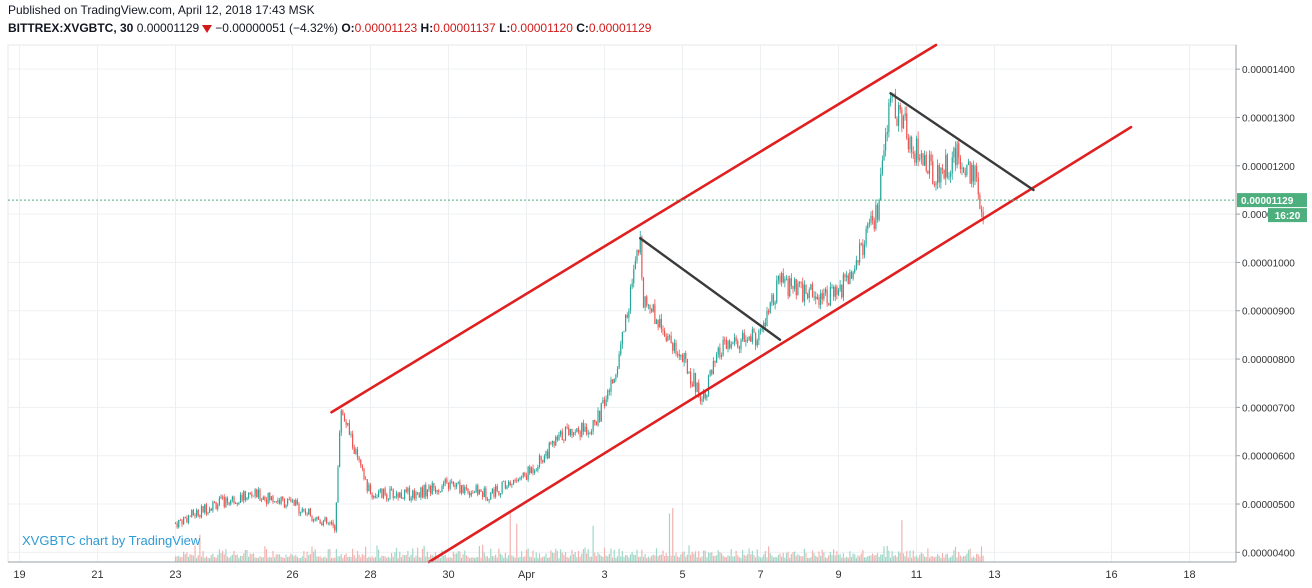 The width and height of the screenshot is (1312, 588). Describe the element at coordinates (1268, 553) in the screenshot. I see `y-tick-label: 0.00000400` at that location.